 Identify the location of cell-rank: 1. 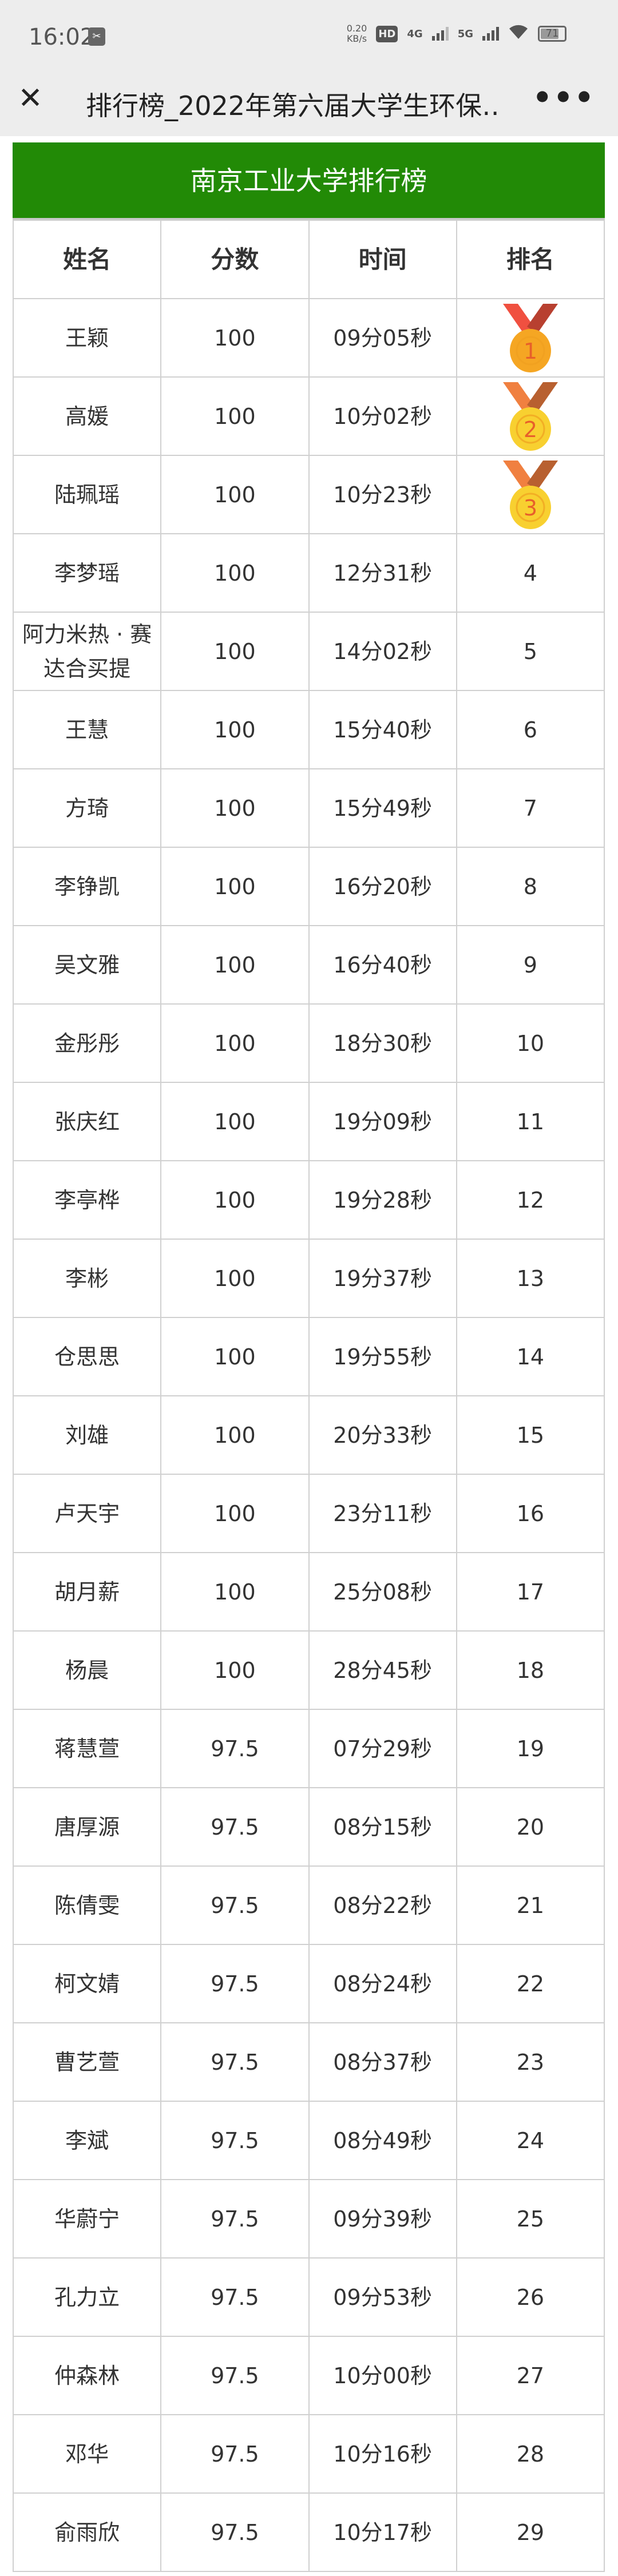
(530, 338).